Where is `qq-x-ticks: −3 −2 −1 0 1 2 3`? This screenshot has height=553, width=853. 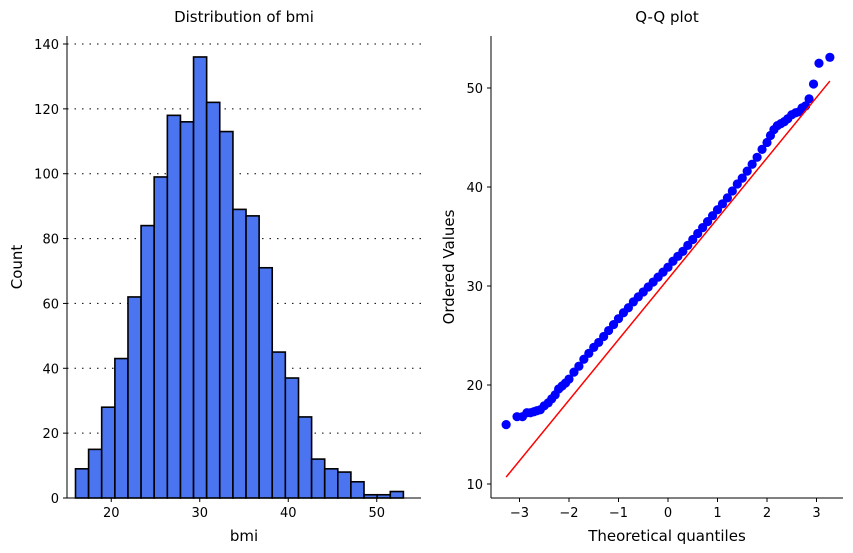
qq-x-ticks: −3 −2 −1 0 1 2 3 is located at coordinates (665, 509).